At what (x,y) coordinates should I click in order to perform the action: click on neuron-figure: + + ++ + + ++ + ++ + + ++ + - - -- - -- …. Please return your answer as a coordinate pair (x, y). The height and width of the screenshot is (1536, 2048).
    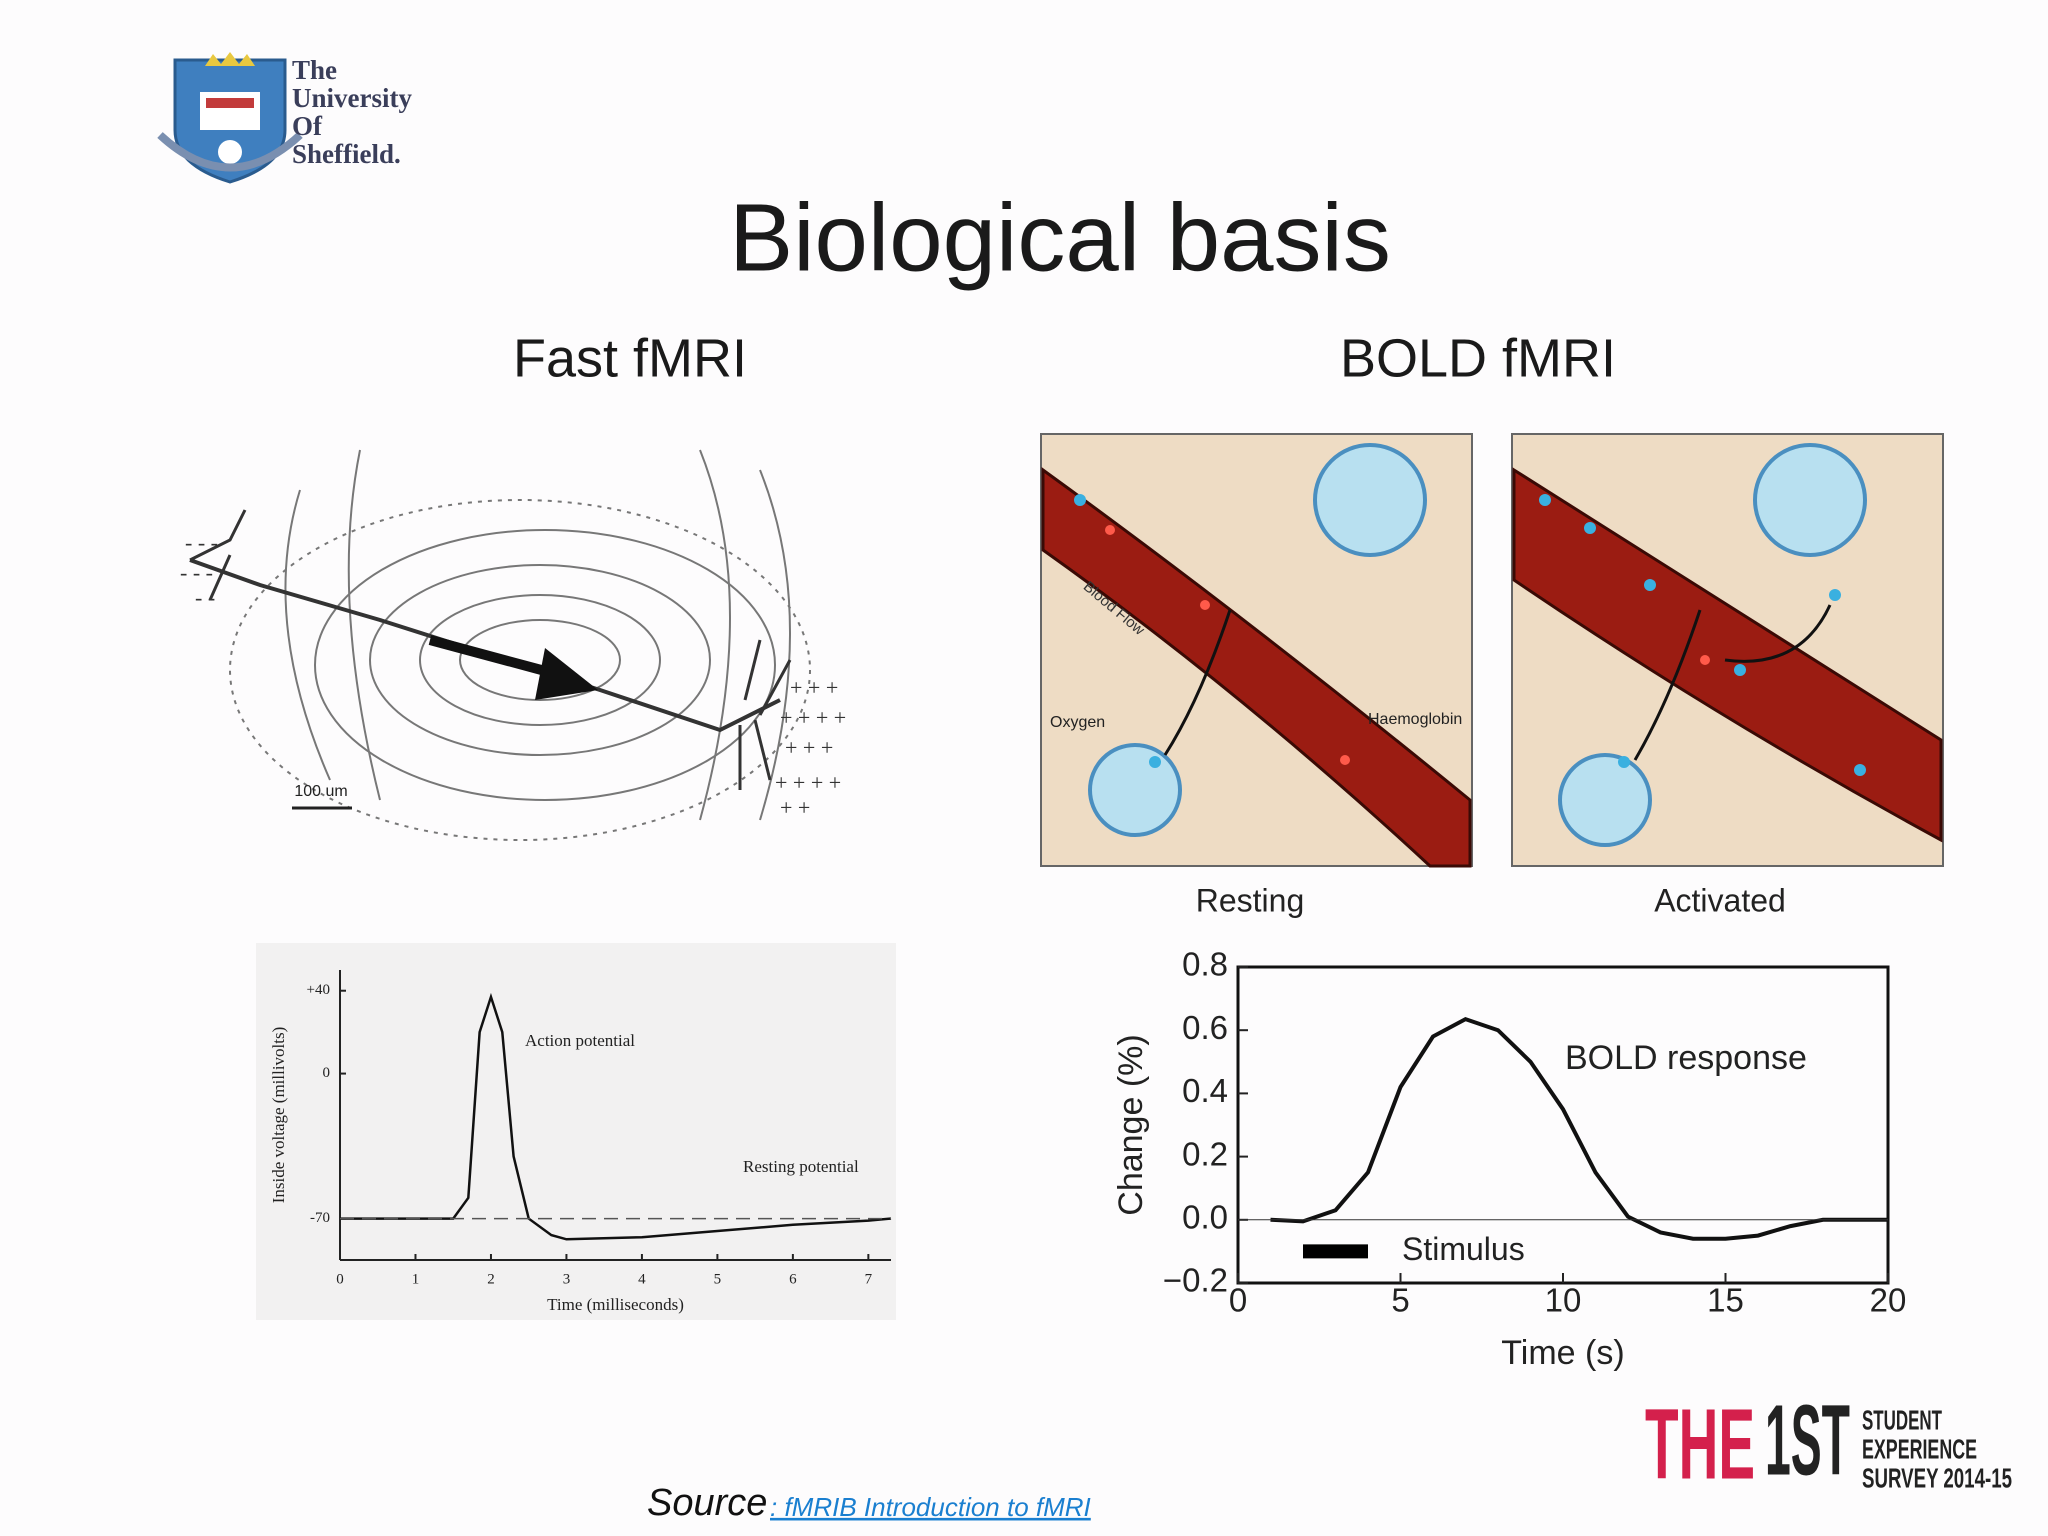
    Looking at the image, I should click on (513, 645).